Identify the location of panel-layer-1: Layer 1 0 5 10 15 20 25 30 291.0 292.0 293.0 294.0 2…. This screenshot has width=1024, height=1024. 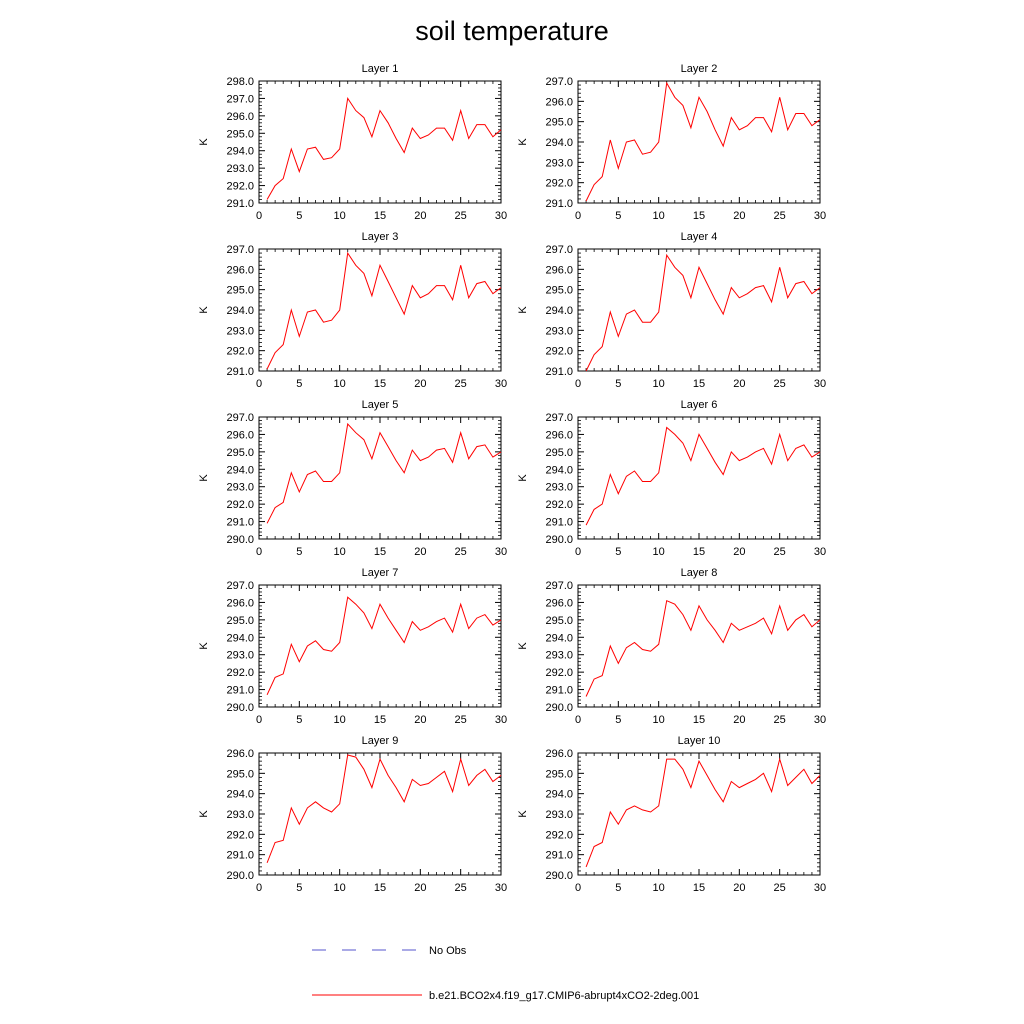
(352, 142).